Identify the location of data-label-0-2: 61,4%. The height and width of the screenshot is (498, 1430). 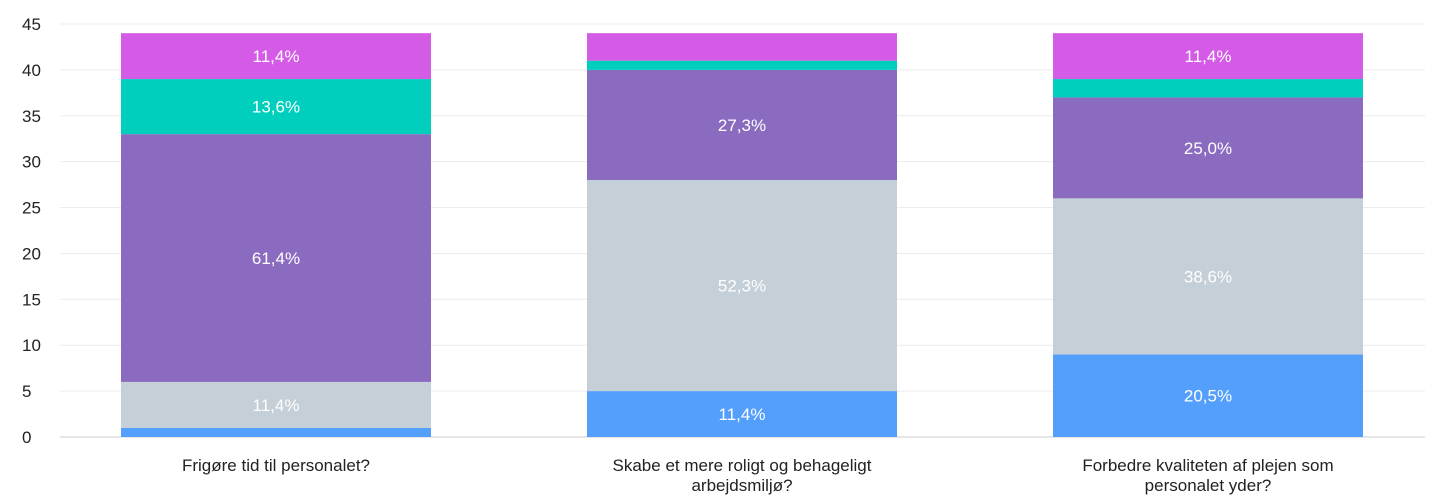
(276, 258).